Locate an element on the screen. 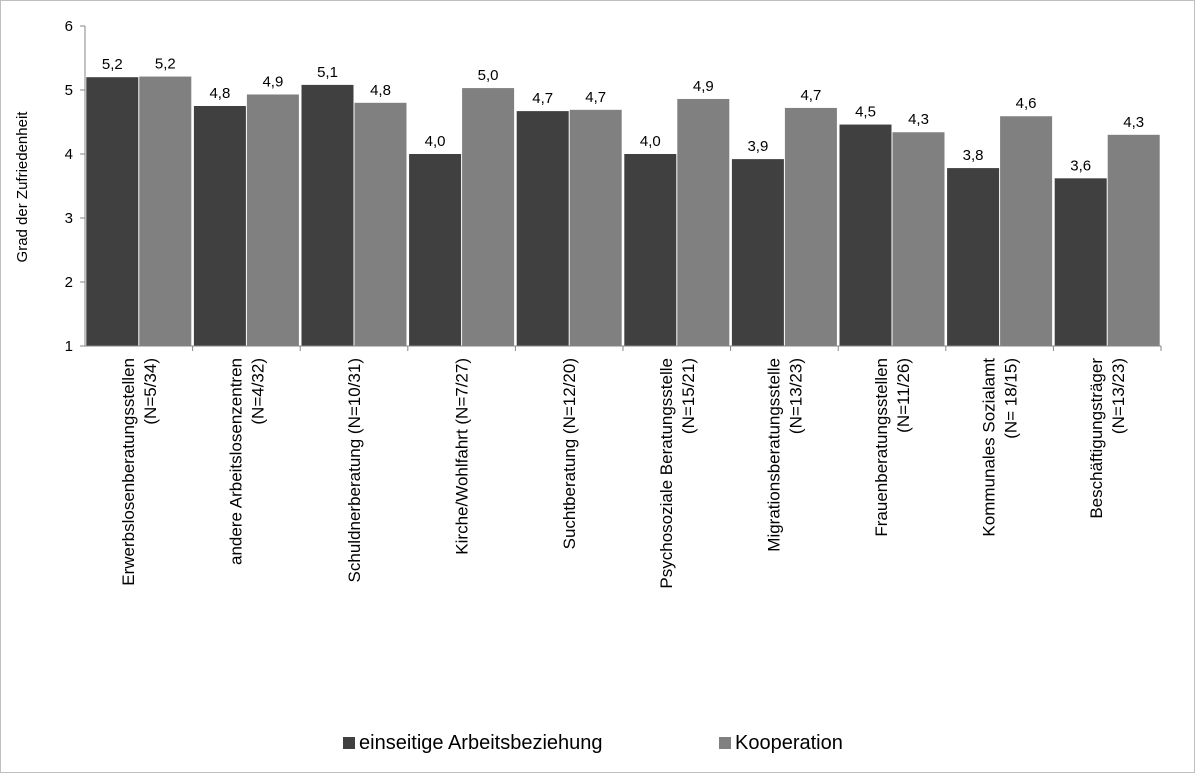 Image resolution: width=1195 pixels, height=777 pixels. x-category-line: (N=15/21) is located at coordinates (688, 396).